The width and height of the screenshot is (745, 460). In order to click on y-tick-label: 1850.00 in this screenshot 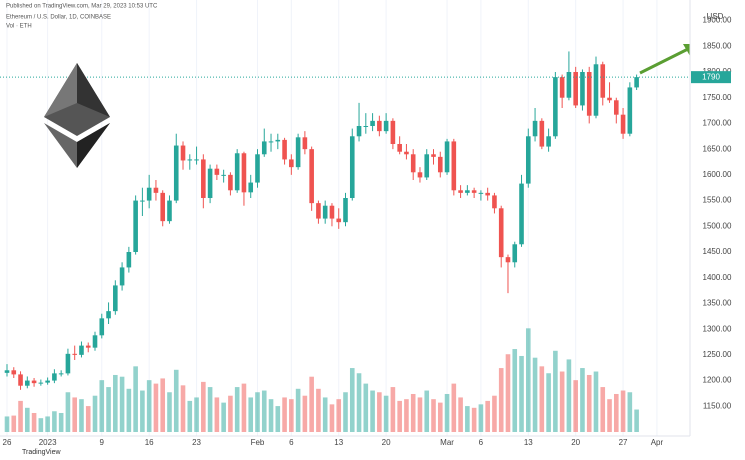, I will do `click(717, 45)`.